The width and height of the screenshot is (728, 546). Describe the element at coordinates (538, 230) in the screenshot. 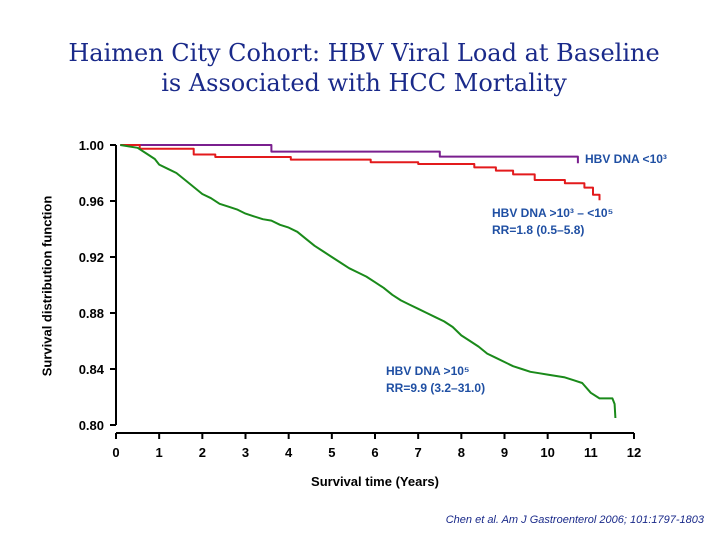

I see `series-mid-rr: RR=1.8 (0.5–5.8)` at that location.